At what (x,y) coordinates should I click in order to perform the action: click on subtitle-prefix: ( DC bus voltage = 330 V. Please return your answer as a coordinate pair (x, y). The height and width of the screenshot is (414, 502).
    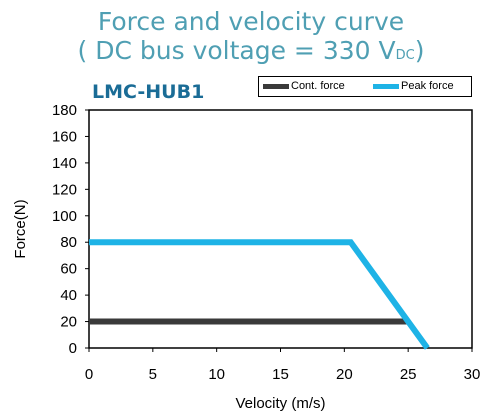
    Looking at the image, I should click on (236, 50).